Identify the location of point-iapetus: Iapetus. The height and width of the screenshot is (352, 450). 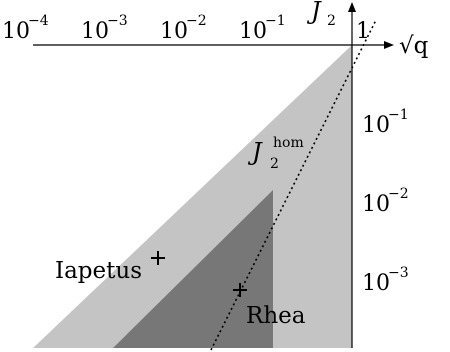
(110, 267).